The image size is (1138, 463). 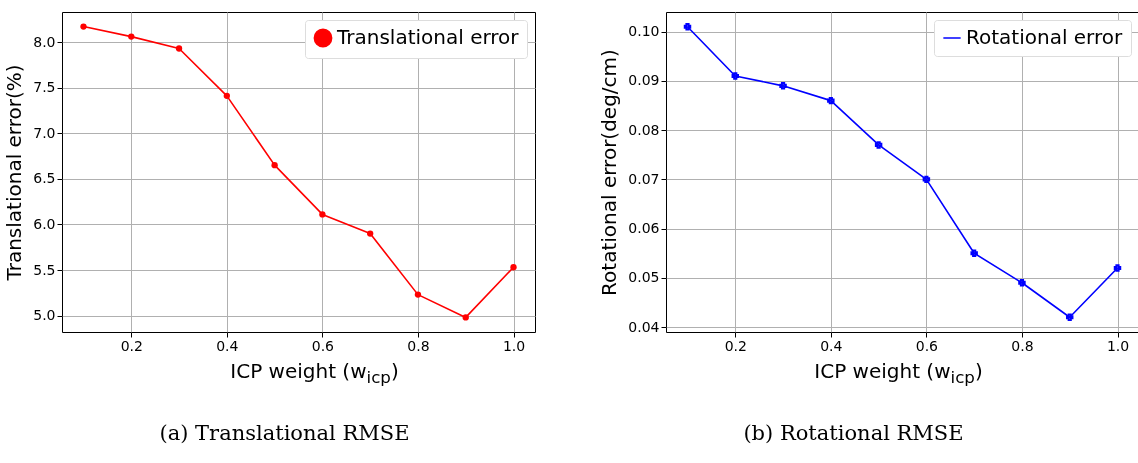 I want to click on text: (a) Translational RMSE, so click(x=284, y=433).